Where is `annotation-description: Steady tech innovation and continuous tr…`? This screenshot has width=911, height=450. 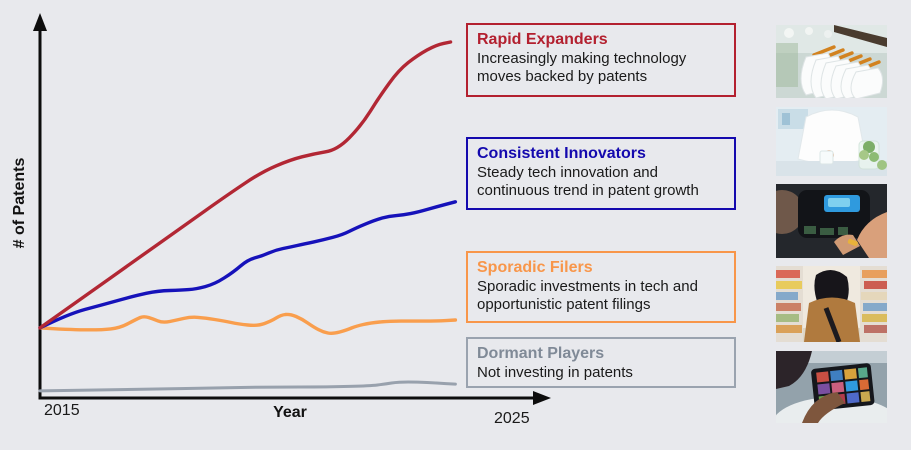 annotation-description: Steady tech innovation and continuous tr… is located at coordinates (588, 182).